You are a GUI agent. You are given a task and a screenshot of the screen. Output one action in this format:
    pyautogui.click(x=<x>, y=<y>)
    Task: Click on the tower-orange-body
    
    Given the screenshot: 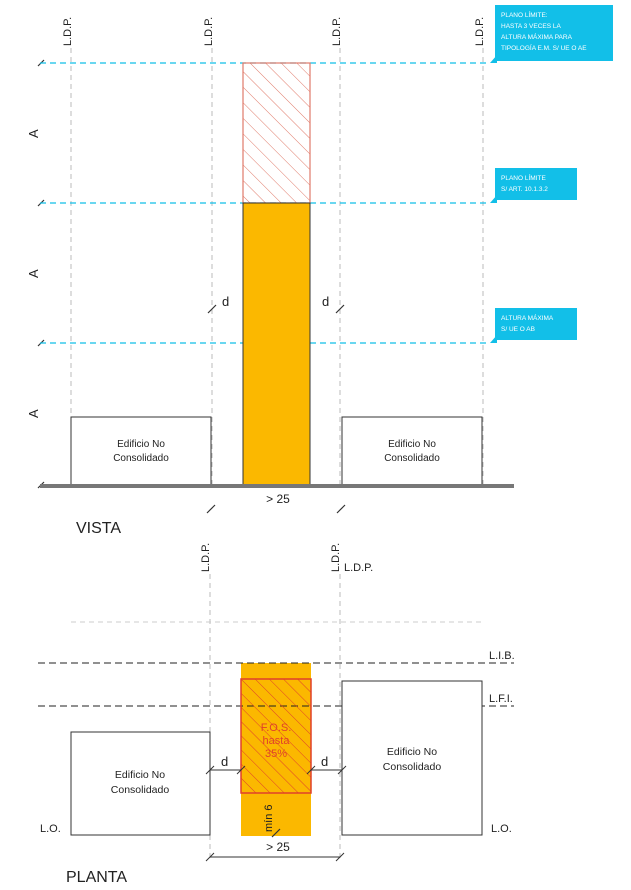 What is the action you would take?
    pyautogui.click(x=276, y=344)
    